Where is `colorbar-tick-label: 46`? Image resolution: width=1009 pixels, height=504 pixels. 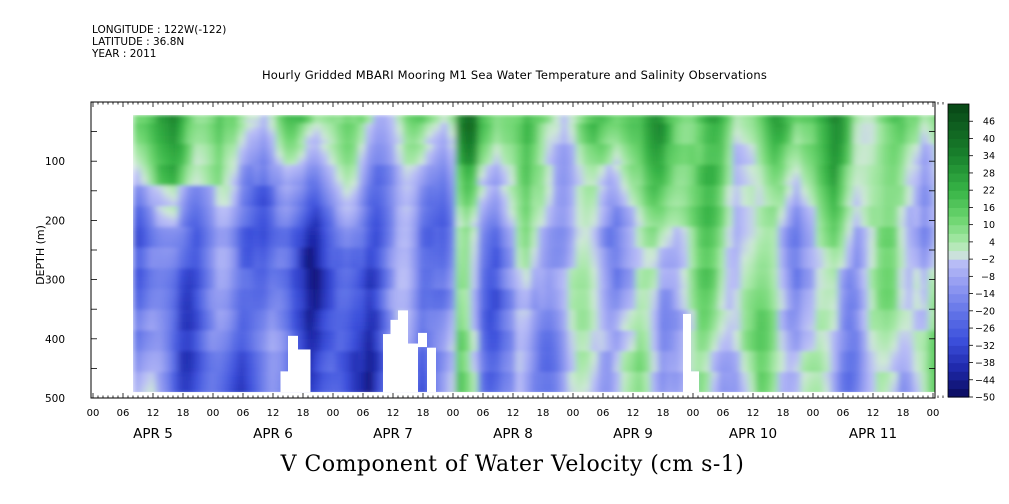
colorbar-tick-label: 46 is located at coordinates (989, 122).